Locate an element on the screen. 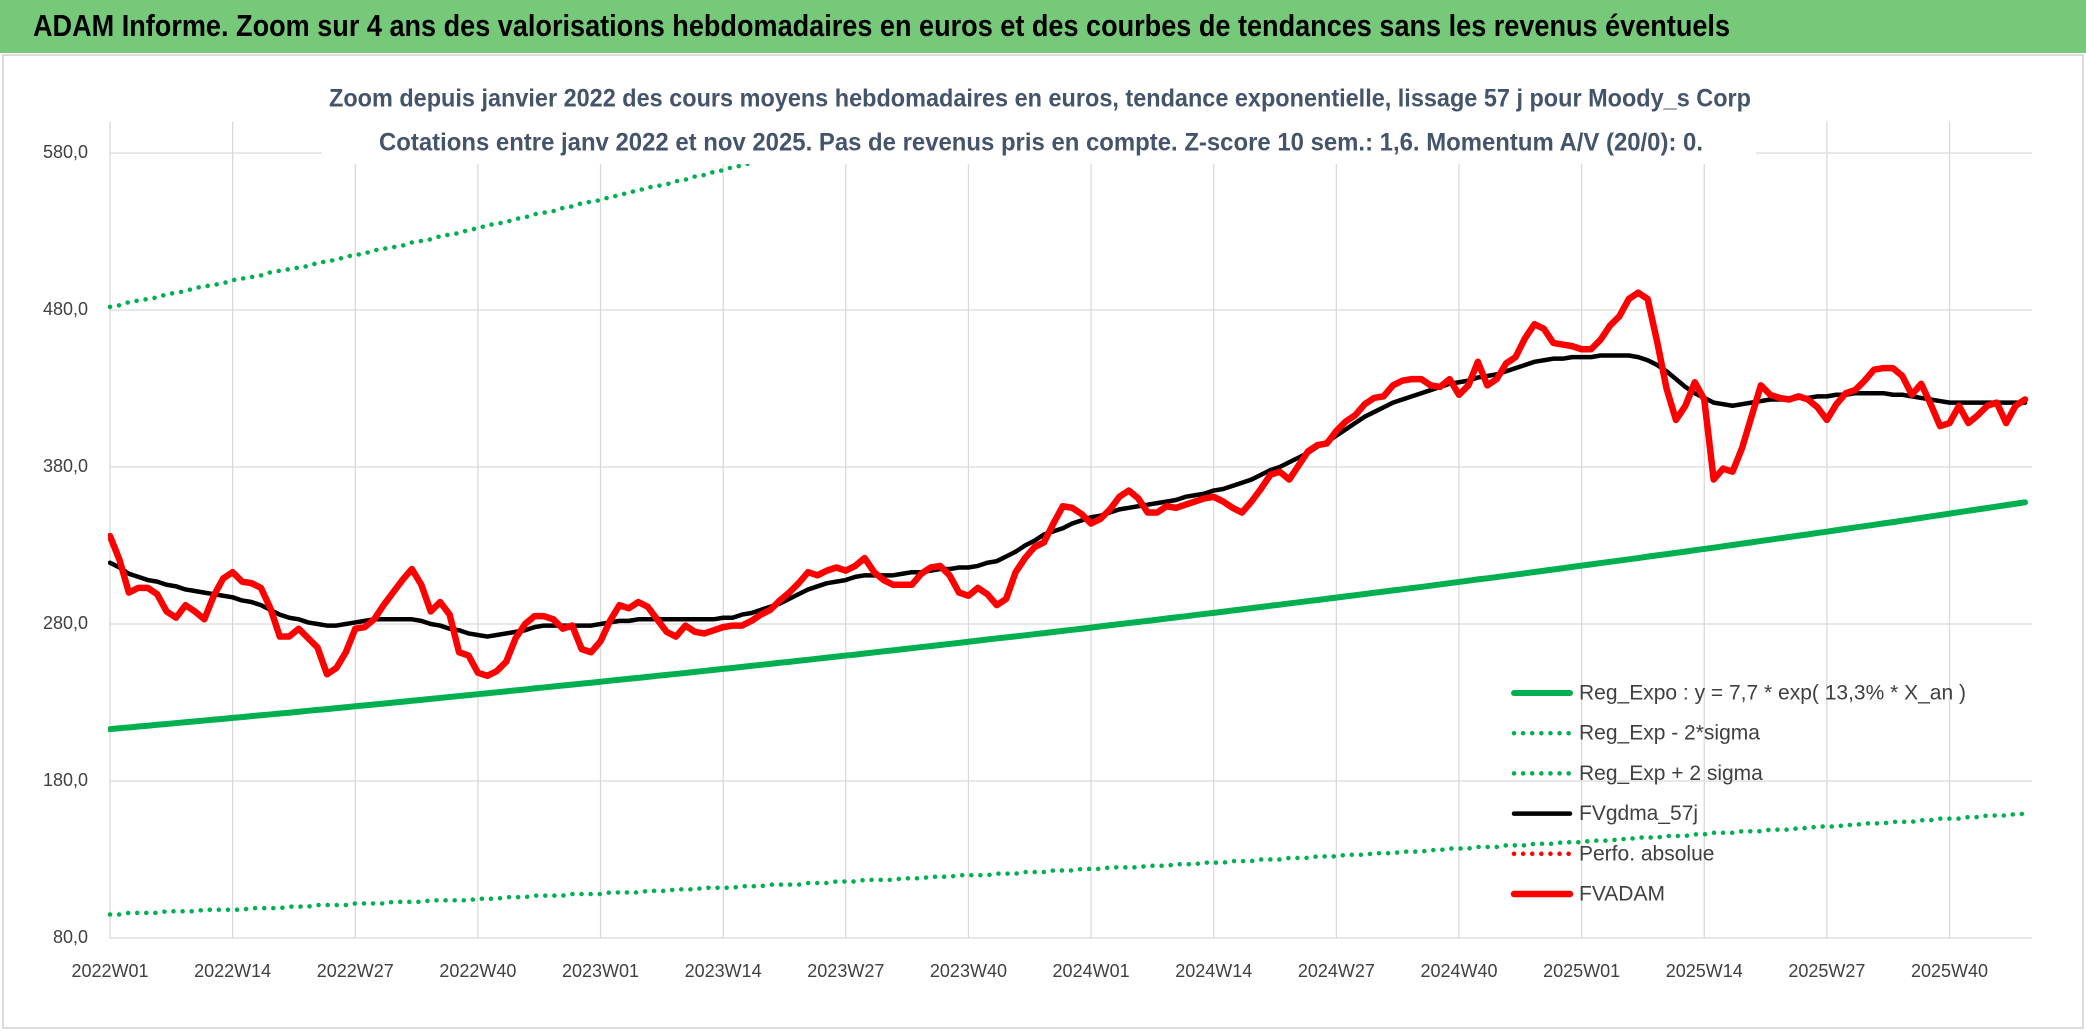  x-tick-label: 2025W14 is located at coordinates (1704, 971).